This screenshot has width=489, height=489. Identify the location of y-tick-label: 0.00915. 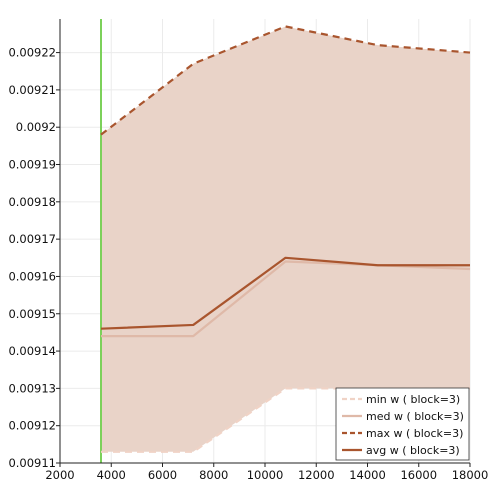
(32, 314).